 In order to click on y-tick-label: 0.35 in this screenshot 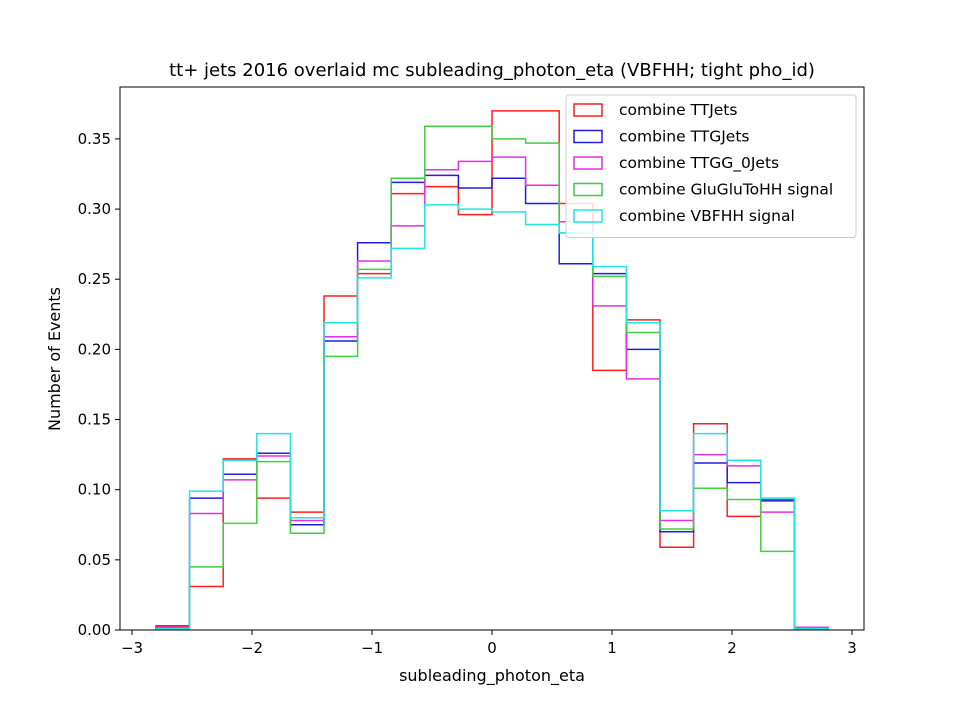, I will do `click(94, 139)`.